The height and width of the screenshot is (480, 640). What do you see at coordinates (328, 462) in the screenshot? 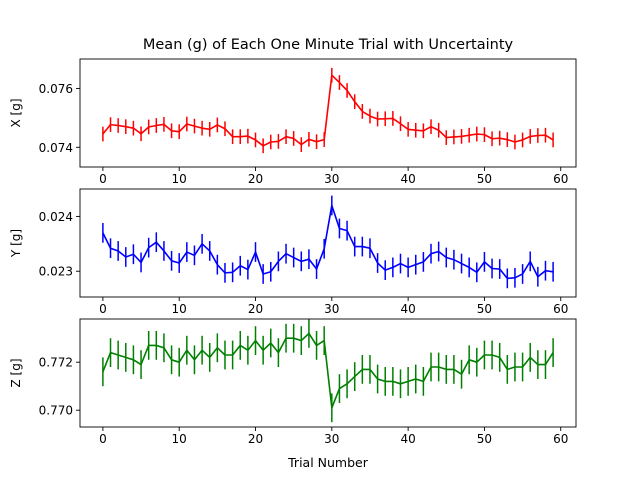
I see `x-axis-label: Trial Number` at bounding box center [328, 462].